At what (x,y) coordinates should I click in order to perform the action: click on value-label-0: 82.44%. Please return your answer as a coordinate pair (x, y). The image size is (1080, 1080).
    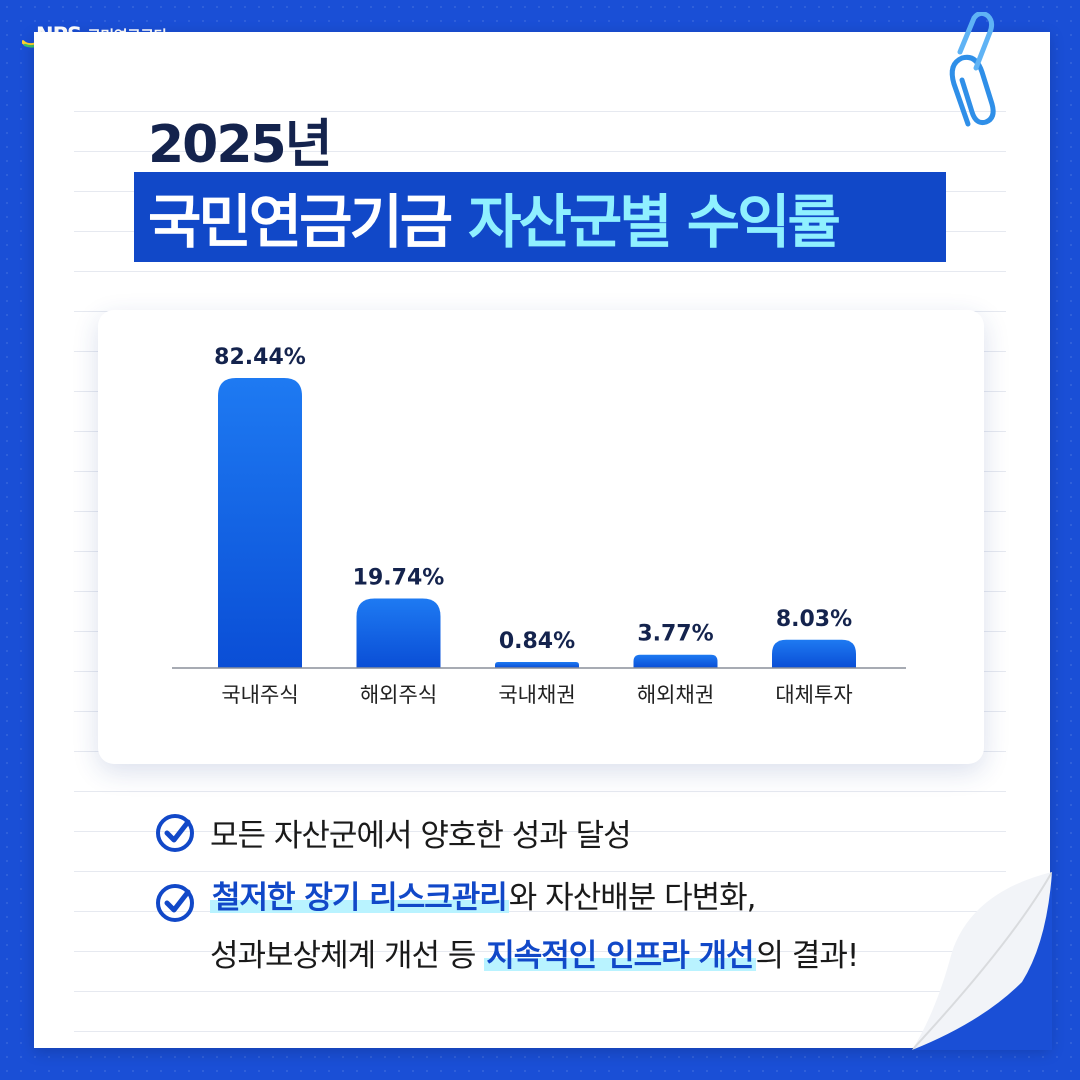
    Looking at the image, I should click on (260, 357).